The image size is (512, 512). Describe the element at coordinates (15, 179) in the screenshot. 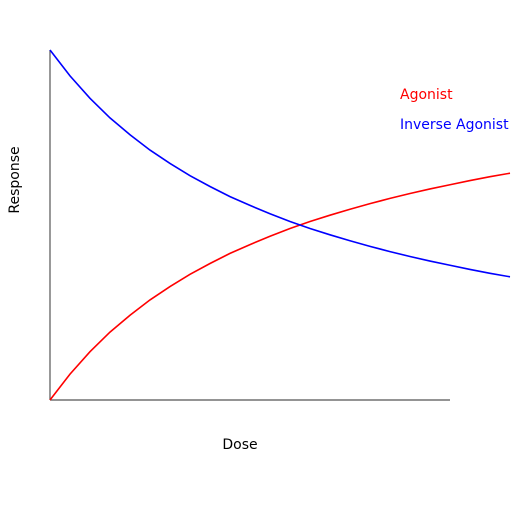

I see `y-axis-label: Response` at that location.